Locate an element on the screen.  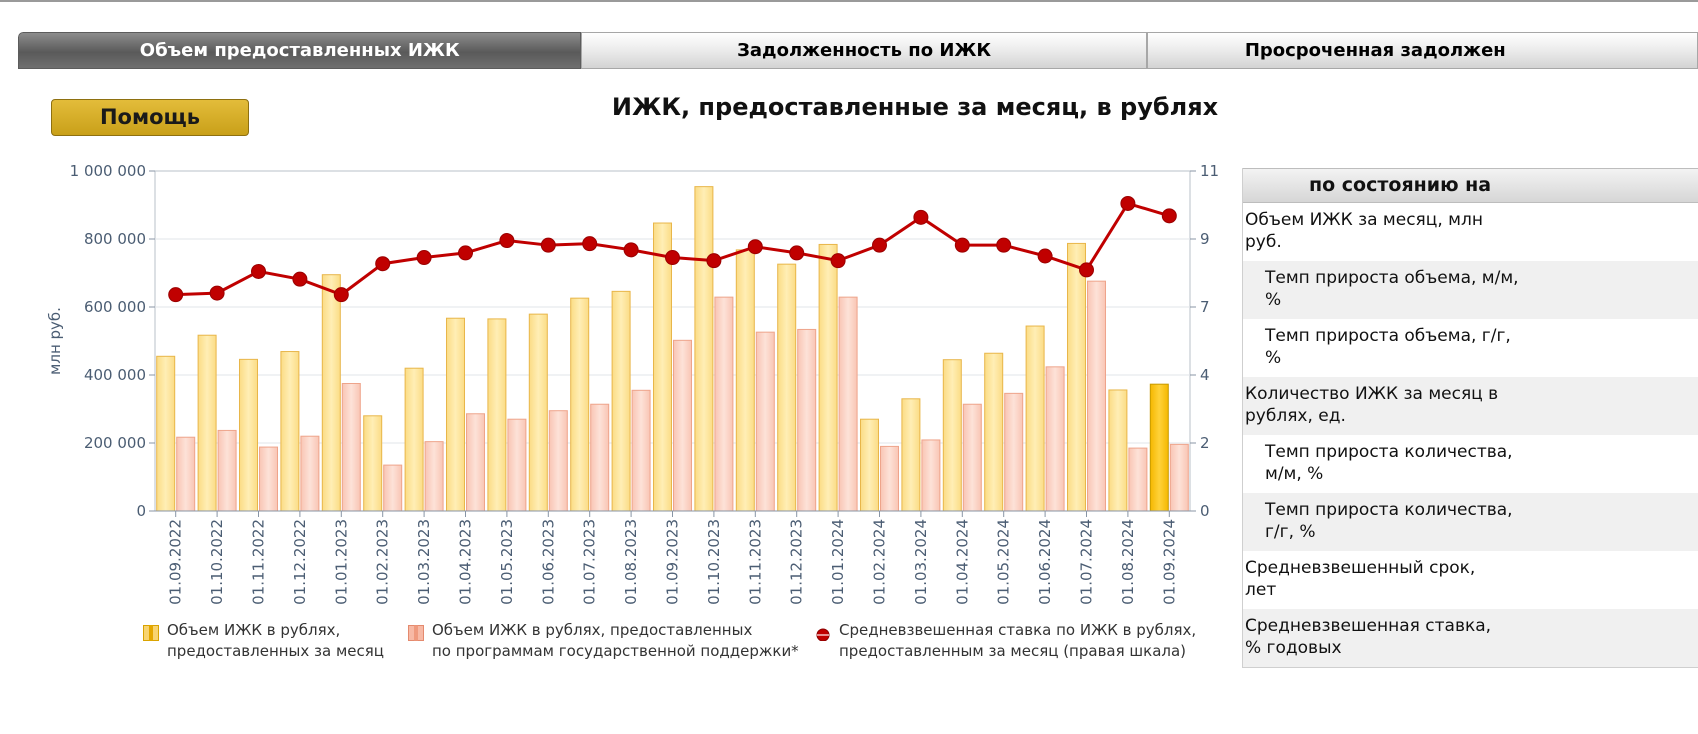
x-tick-label: 01.09.2024 is located at coordinates (1169, 562).